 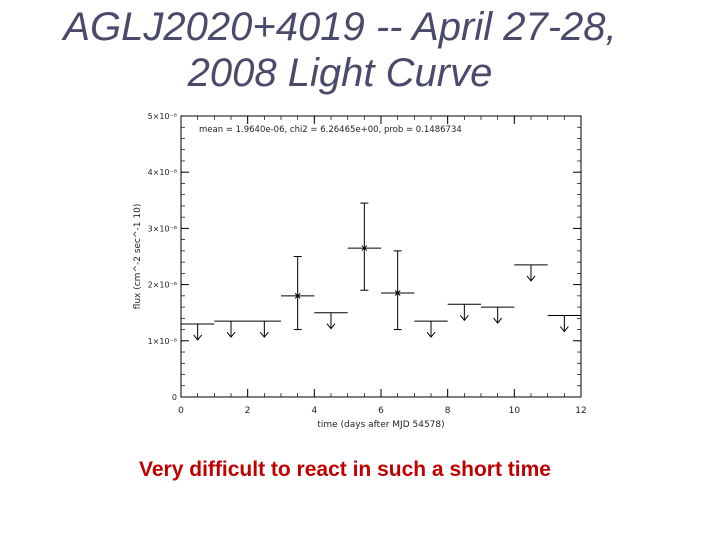 I want to click on y-tick-label: 1×10⁻⁶, so click(x=162, y=341).